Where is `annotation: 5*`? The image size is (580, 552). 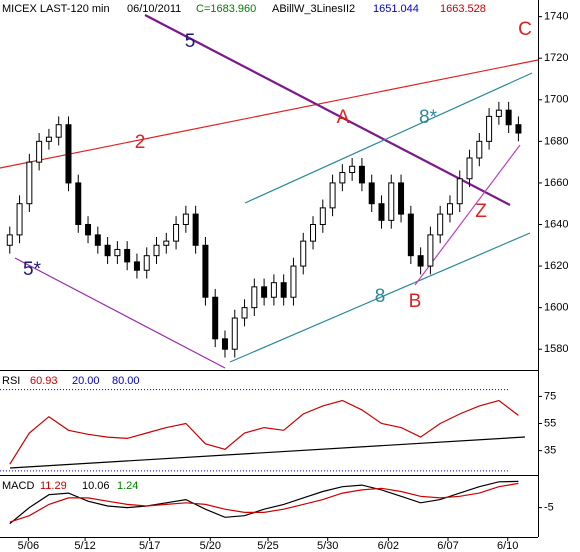
annotation: 5* is located at coordinates (32, 269).